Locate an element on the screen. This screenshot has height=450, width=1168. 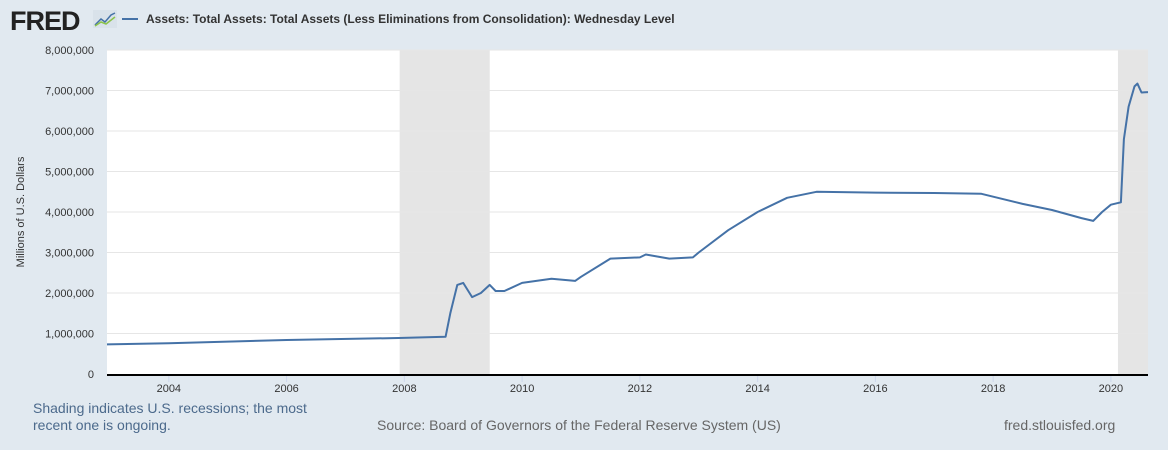
x-tick-label: 2006 is located at coordinates (286, 389).